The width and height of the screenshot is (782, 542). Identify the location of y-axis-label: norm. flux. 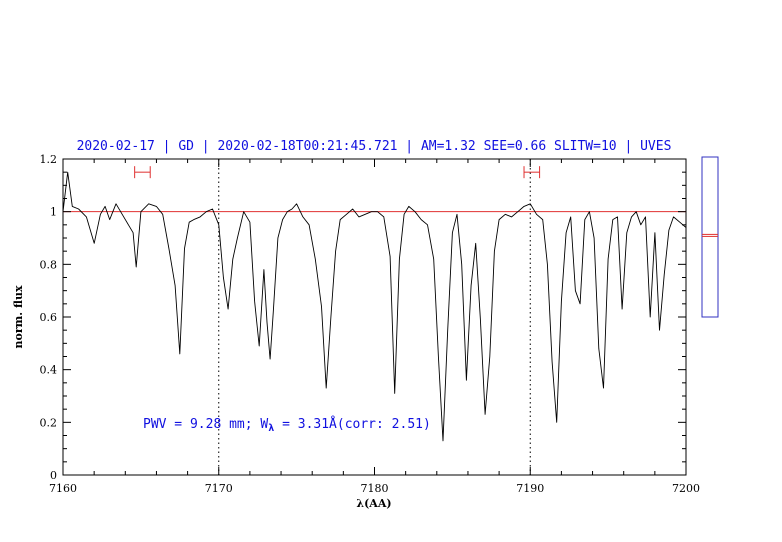
(18, 316).